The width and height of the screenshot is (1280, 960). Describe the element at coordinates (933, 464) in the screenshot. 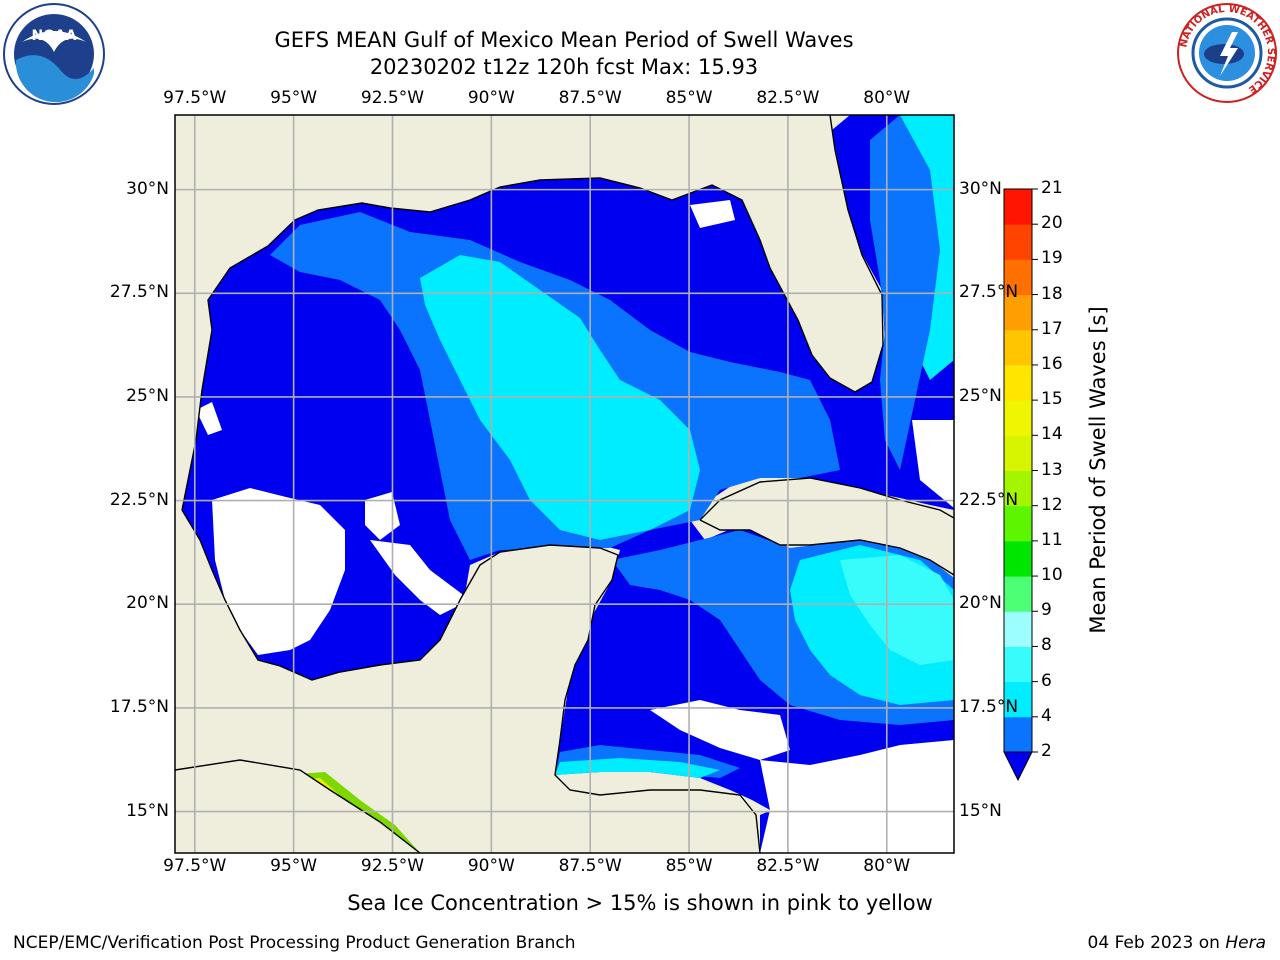

I see `no-data-area-keys` at that location.